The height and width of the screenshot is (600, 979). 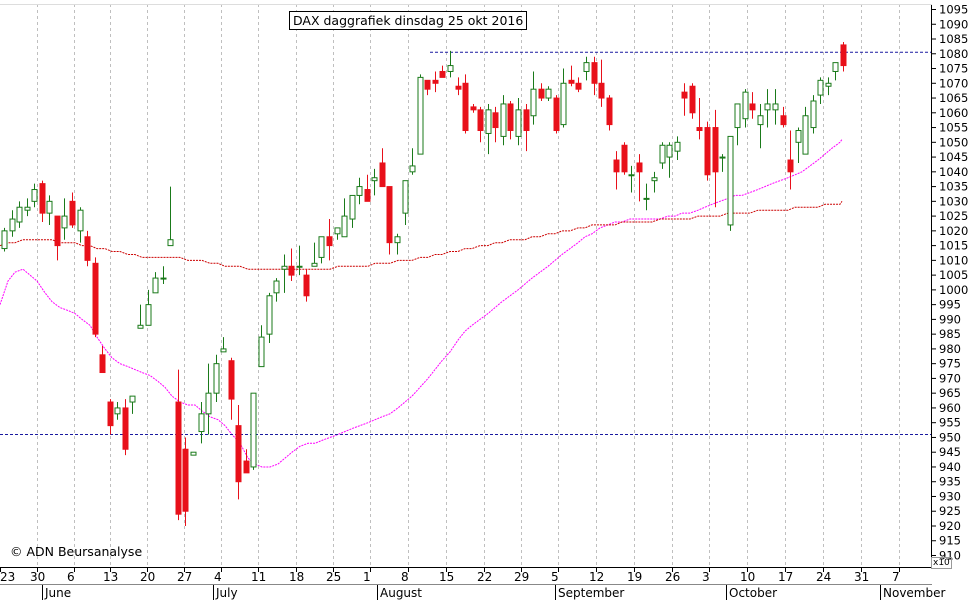 What do you see at coordinates (596, 577) in the screenshot?
I see `x-tick-label: 12` at bounding box center [596, 577].